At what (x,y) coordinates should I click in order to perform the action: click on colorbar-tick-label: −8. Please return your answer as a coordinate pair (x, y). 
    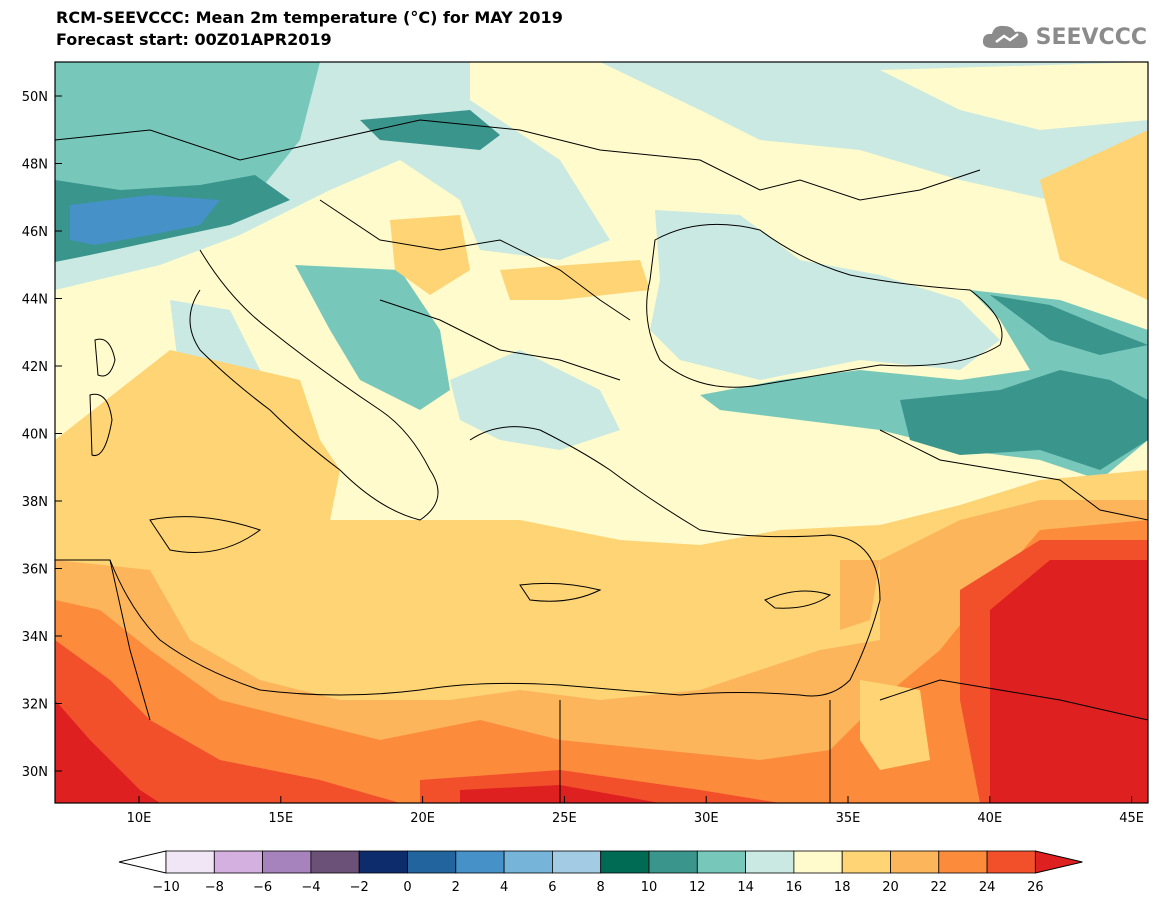
    Looking at the image, I should click on (214, 887).